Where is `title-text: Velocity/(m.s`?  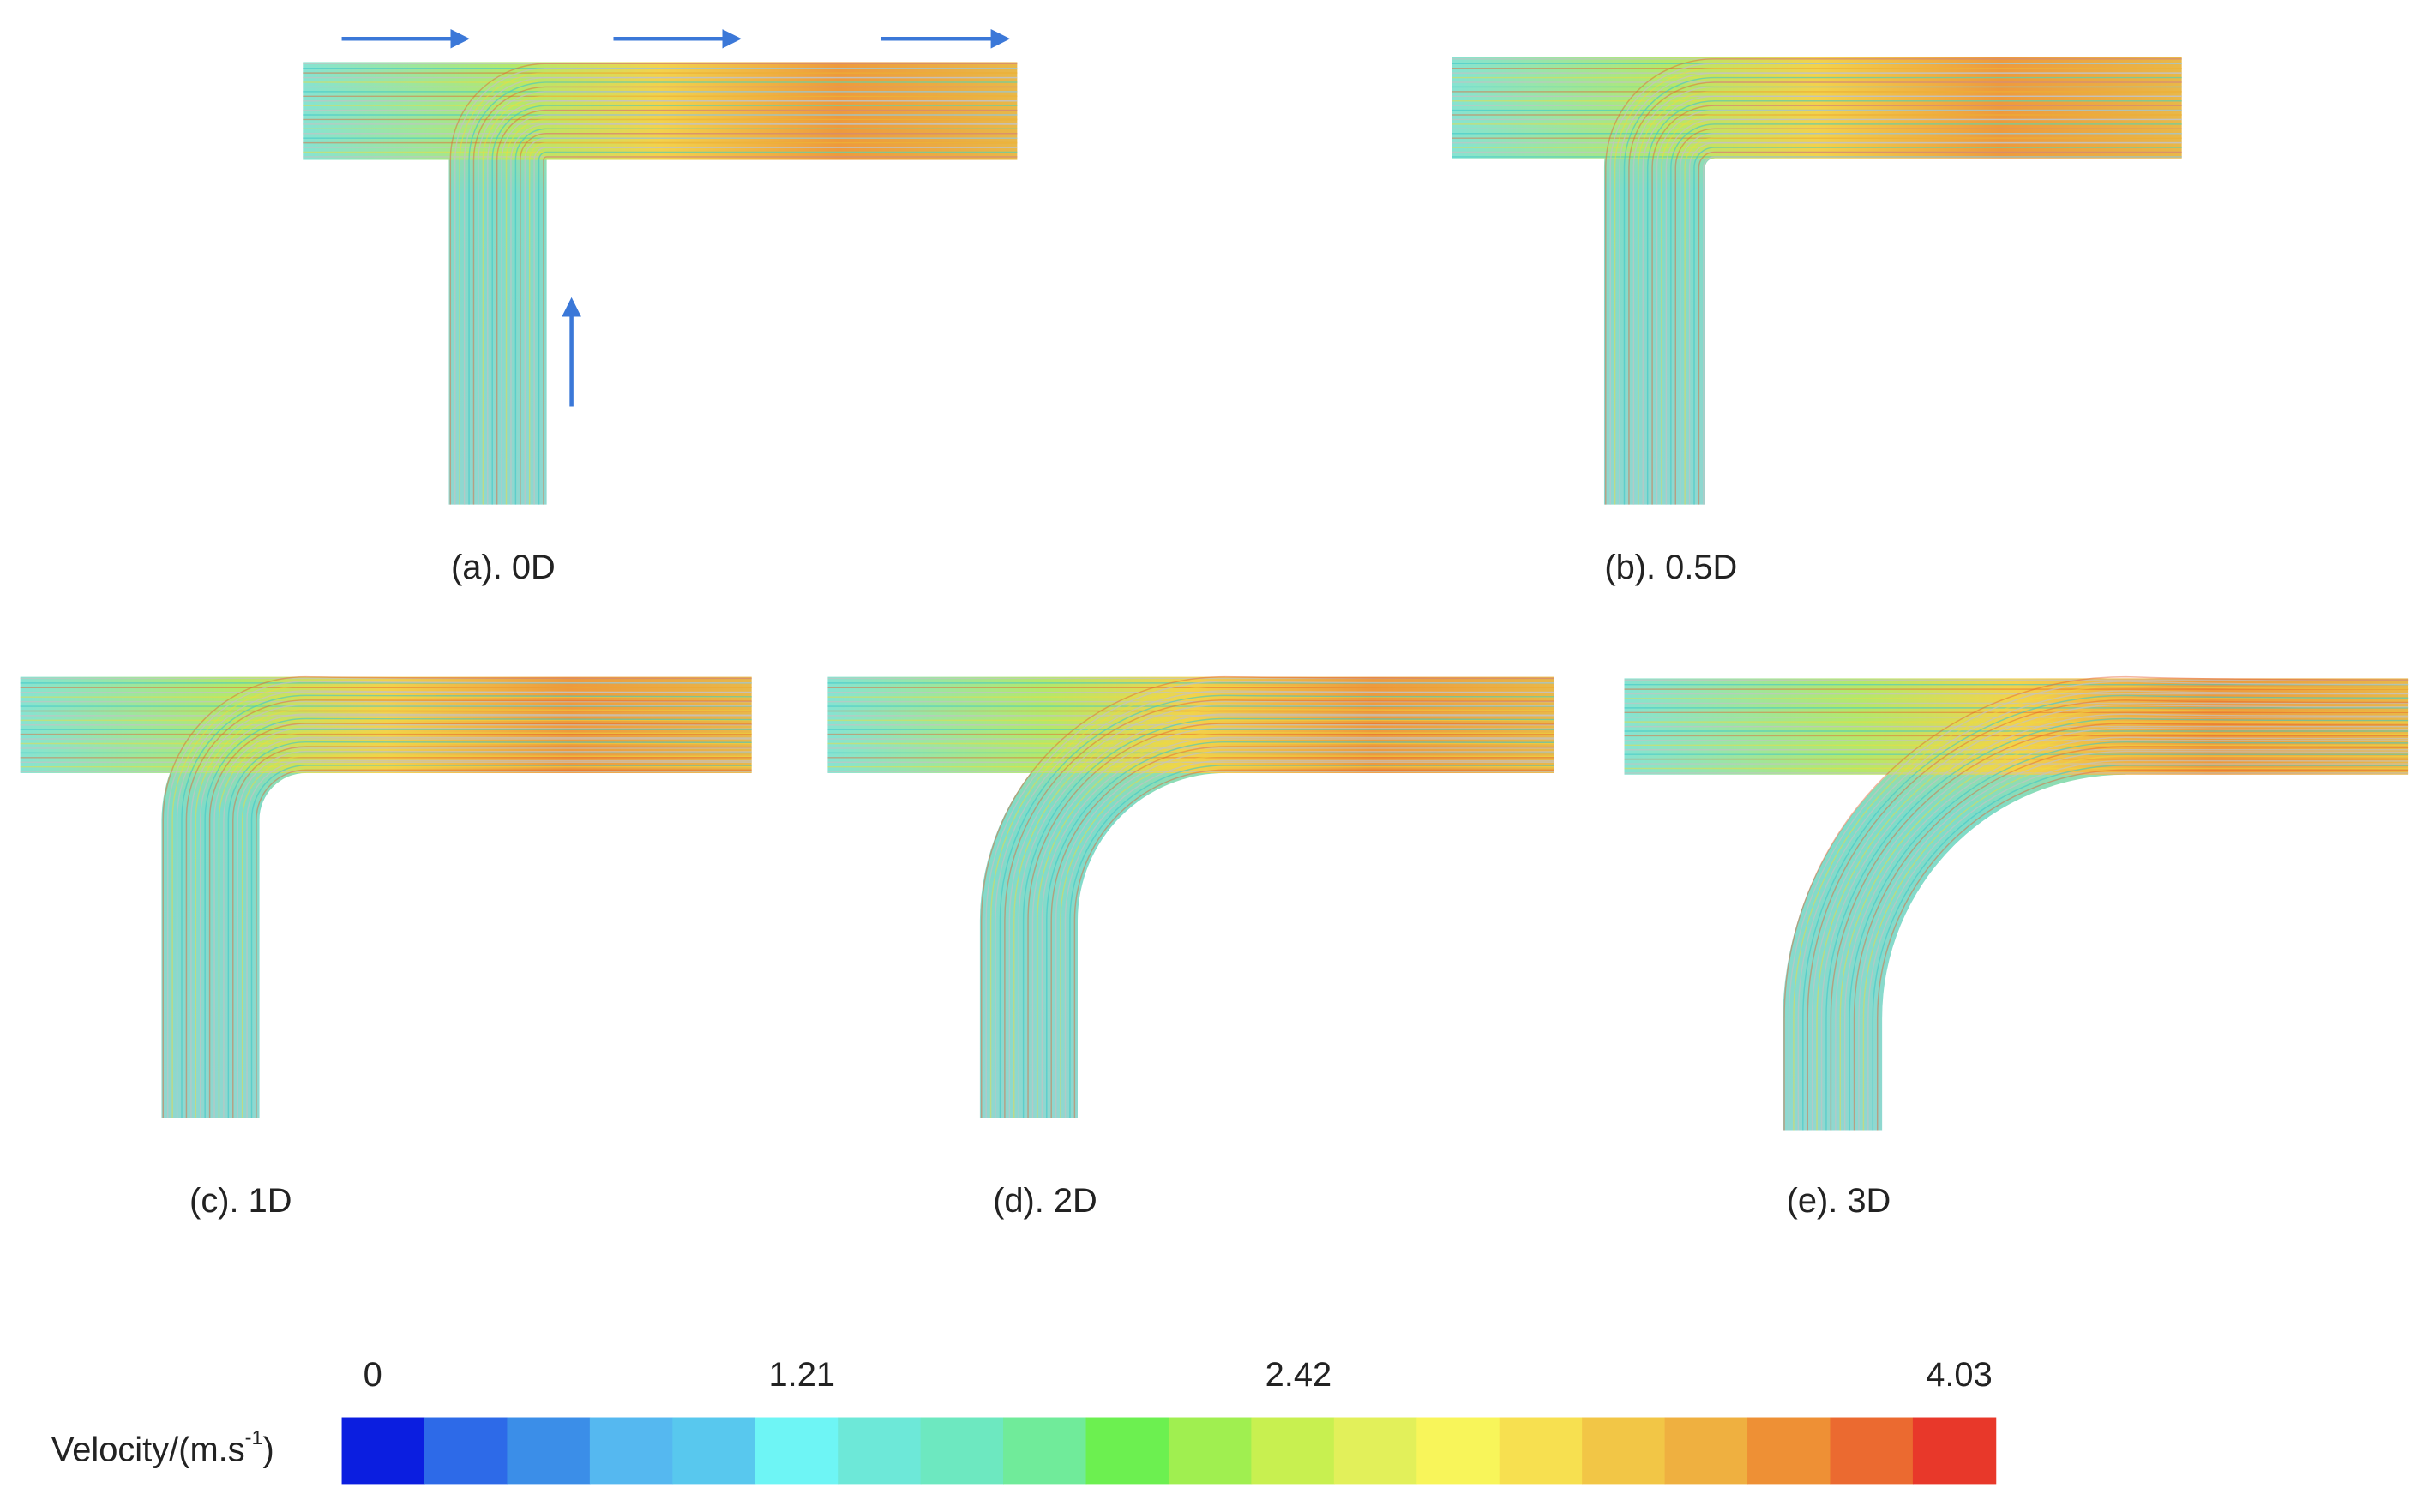 title-text: Velocity/(m.s is located at coordinates (148, 1449).